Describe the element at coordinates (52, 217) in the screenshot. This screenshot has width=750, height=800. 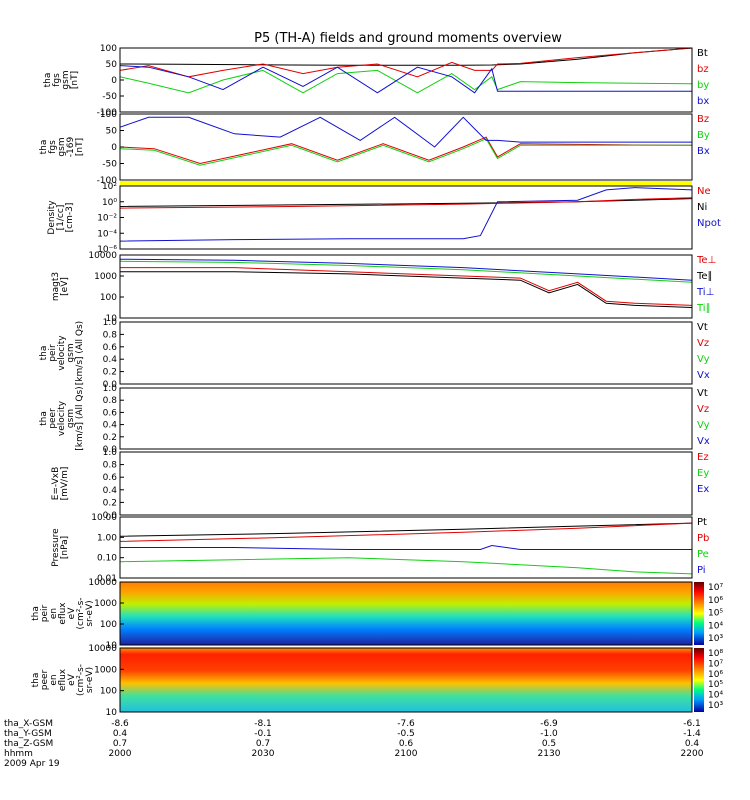
I see `ylabel-line: Density` at that location.